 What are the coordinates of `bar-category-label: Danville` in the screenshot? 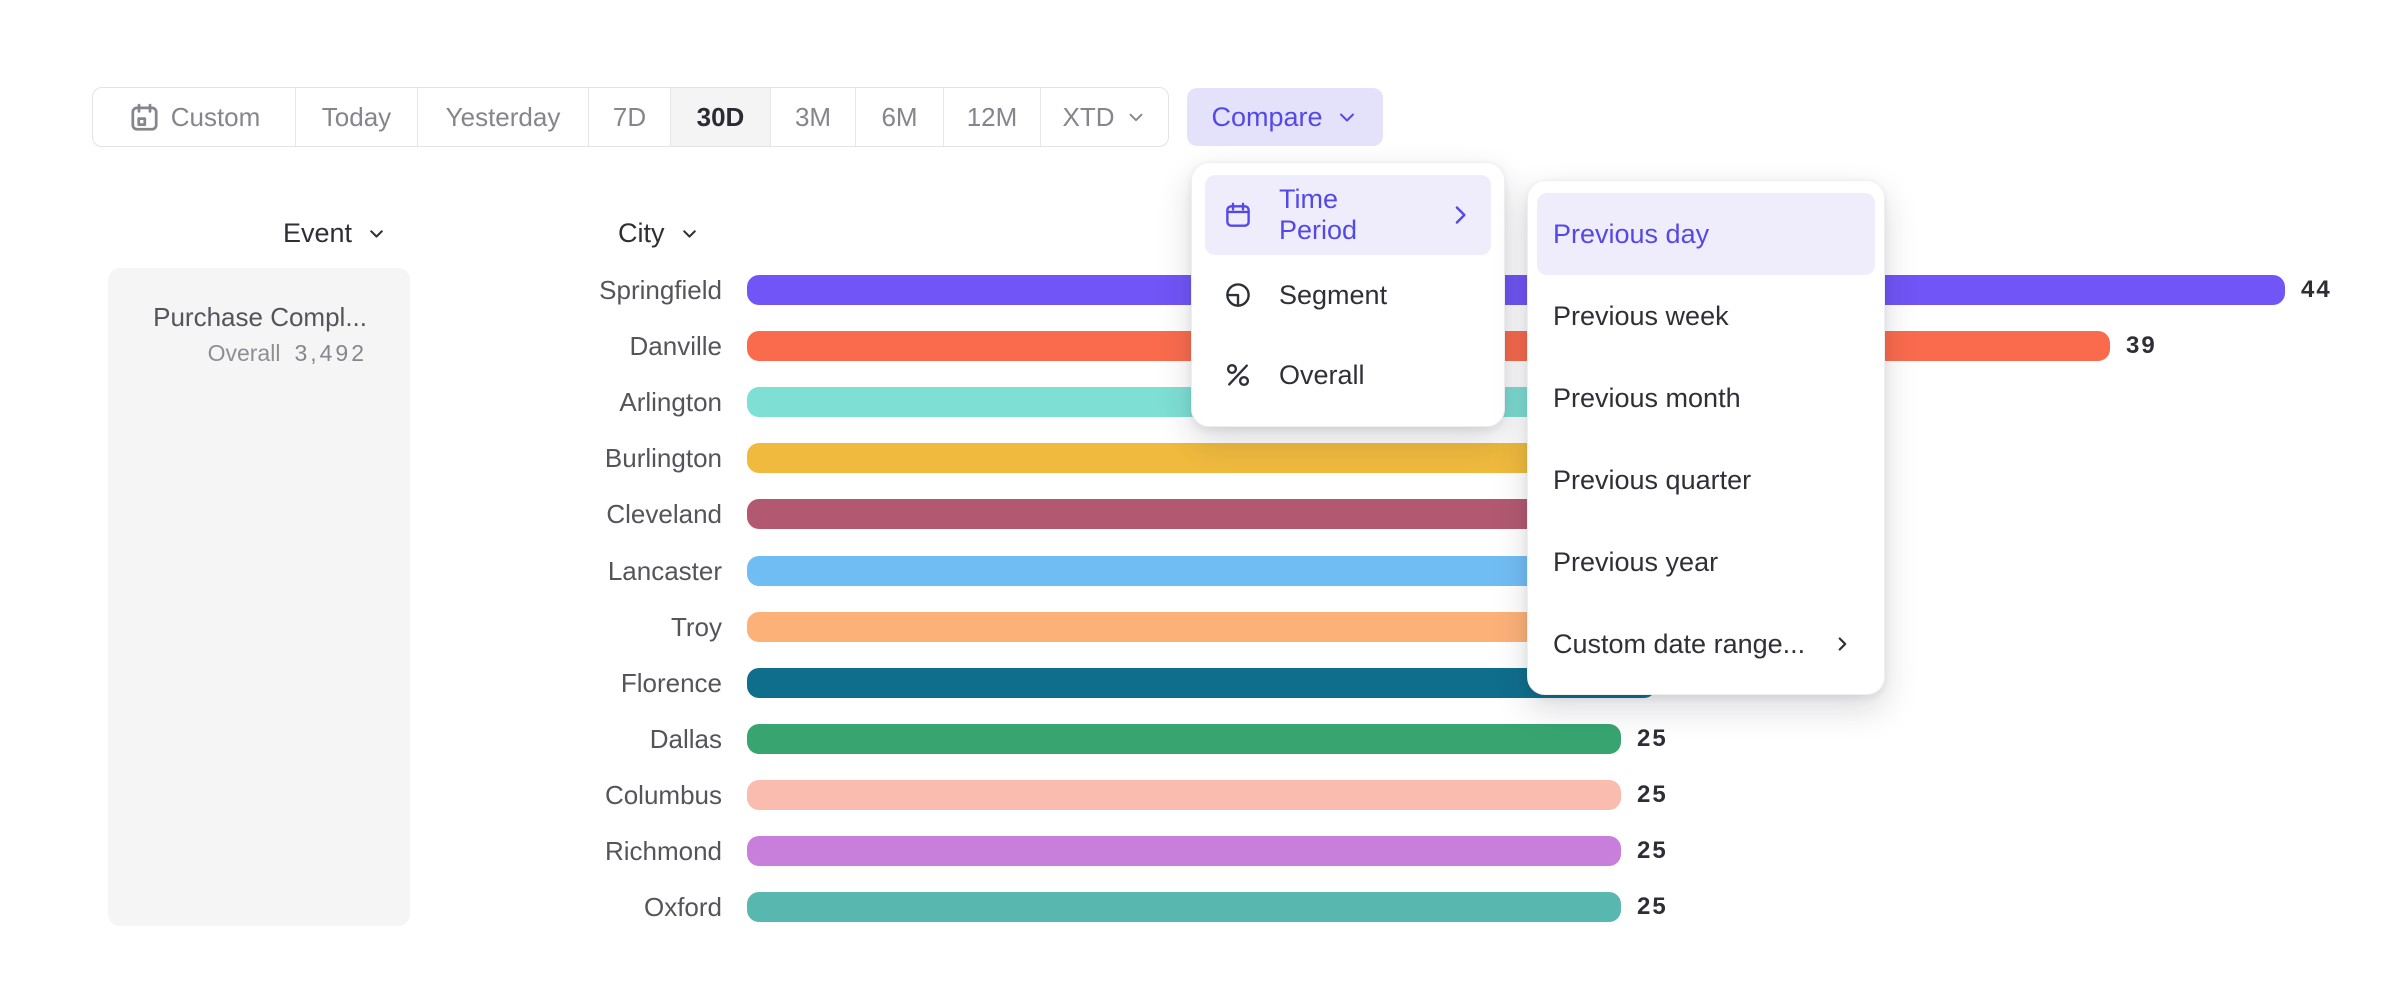 It's located at (676, 346).